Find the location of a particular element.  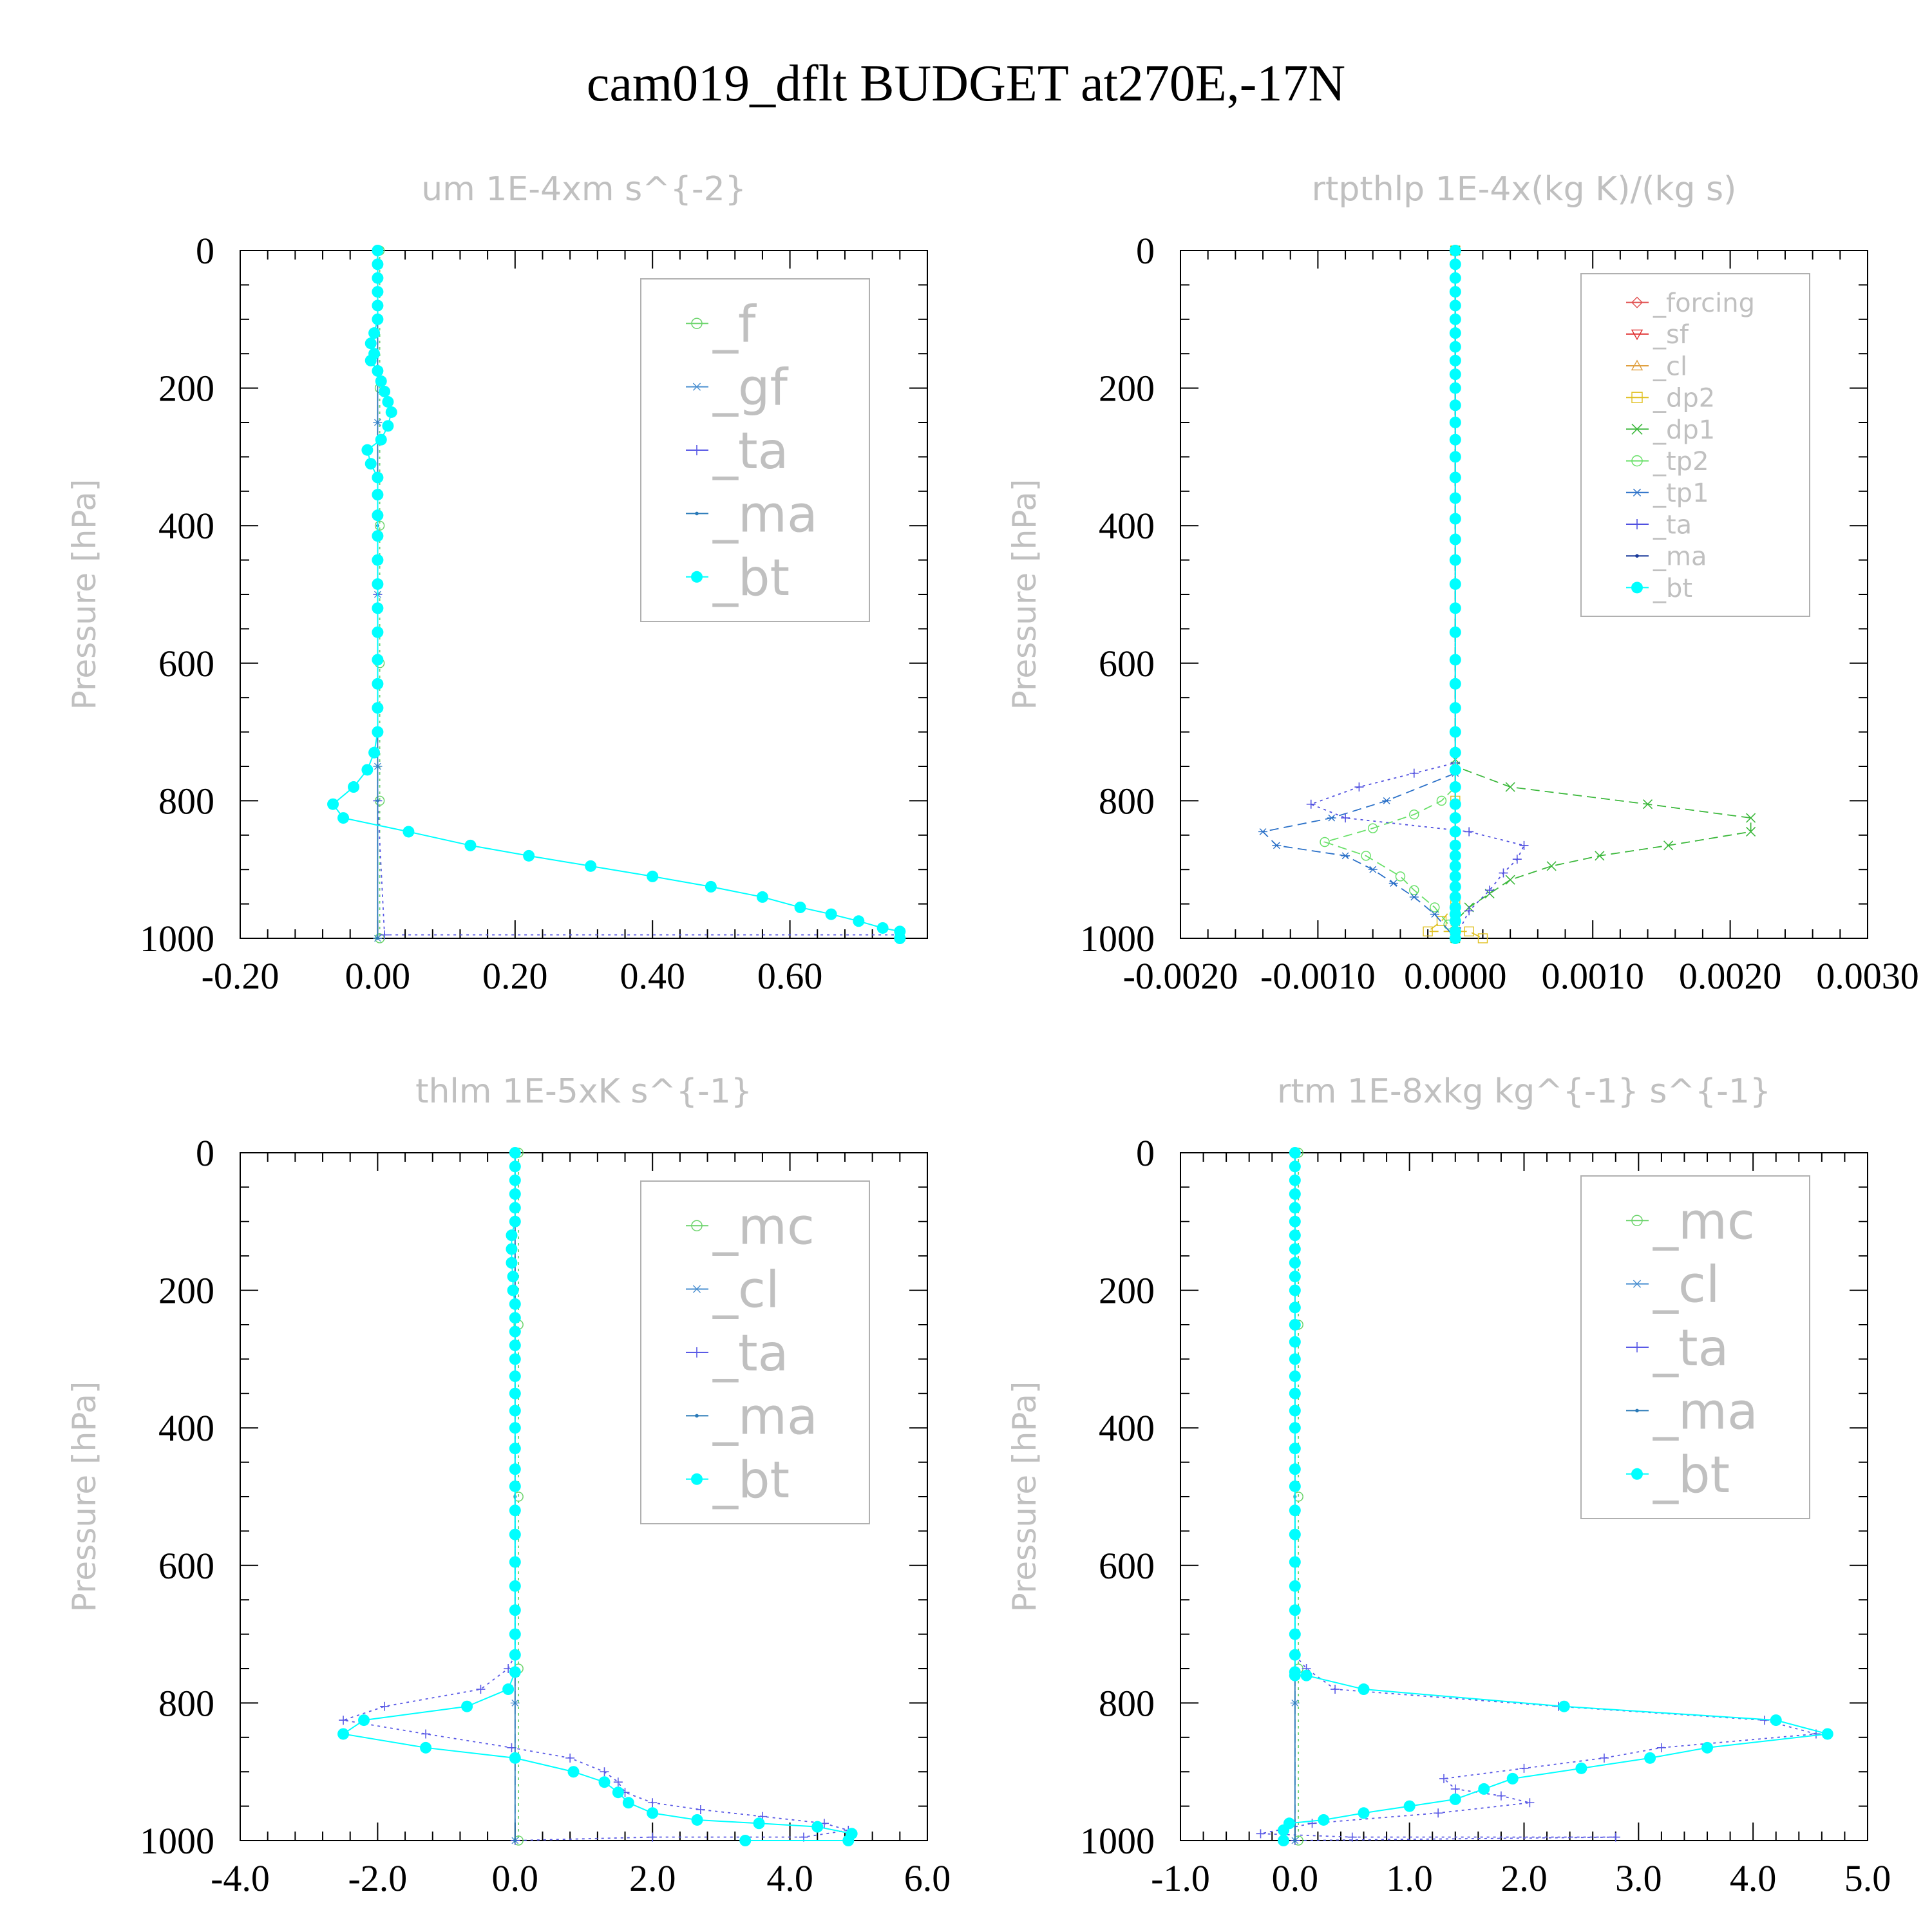

x-tick-label: 0.0 is located at coordinates (1295, 1878).